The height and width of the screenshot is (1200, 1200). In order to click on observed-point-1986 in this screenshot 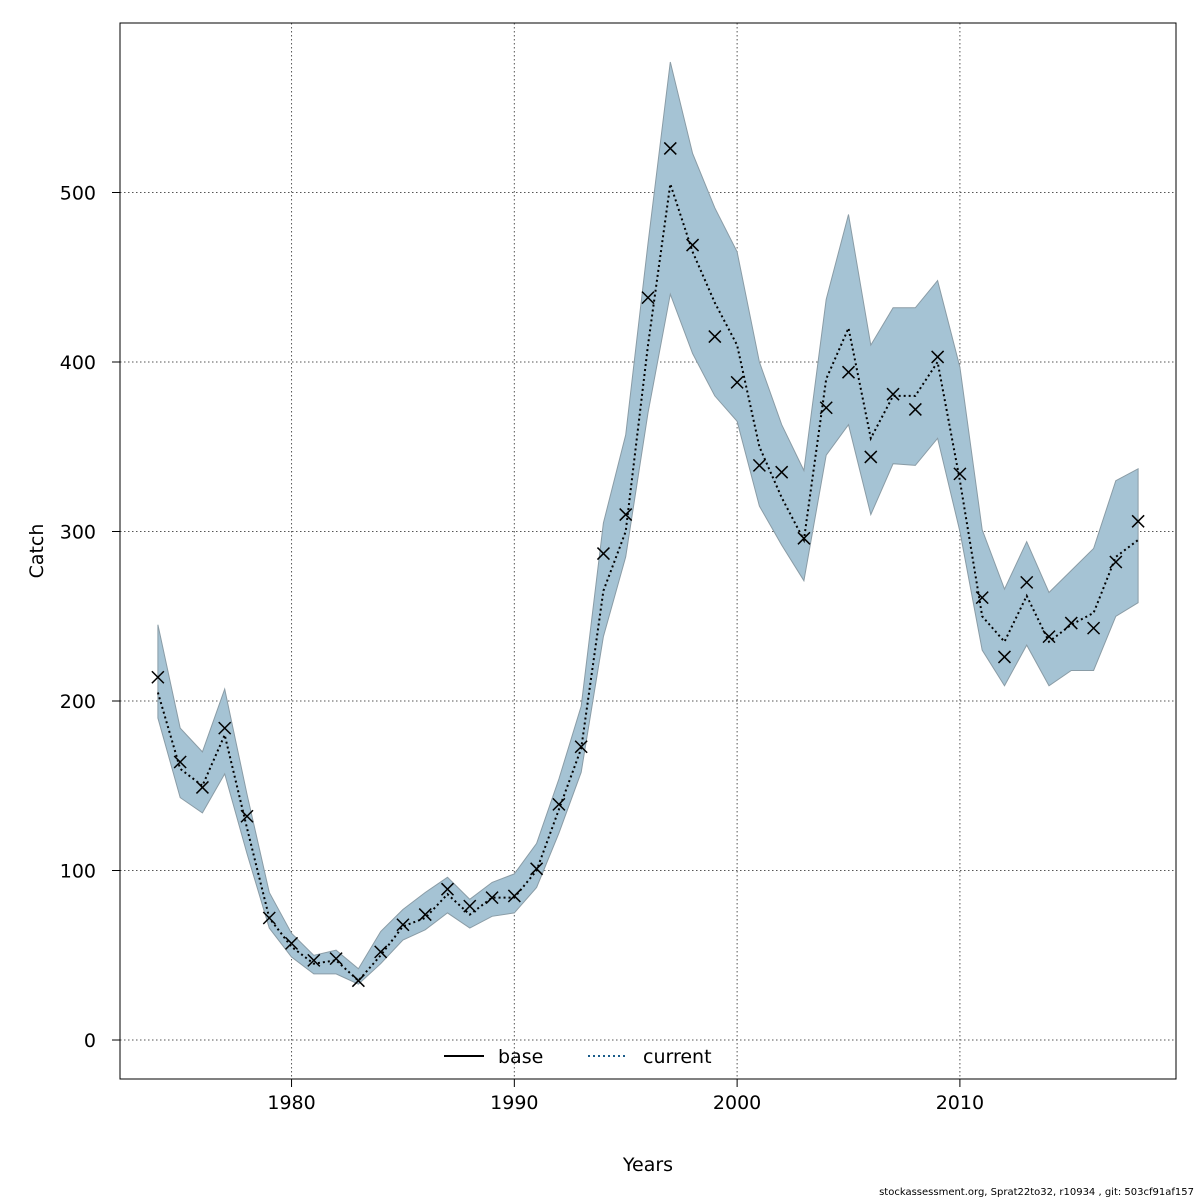, I will do `click(425, 915)`.